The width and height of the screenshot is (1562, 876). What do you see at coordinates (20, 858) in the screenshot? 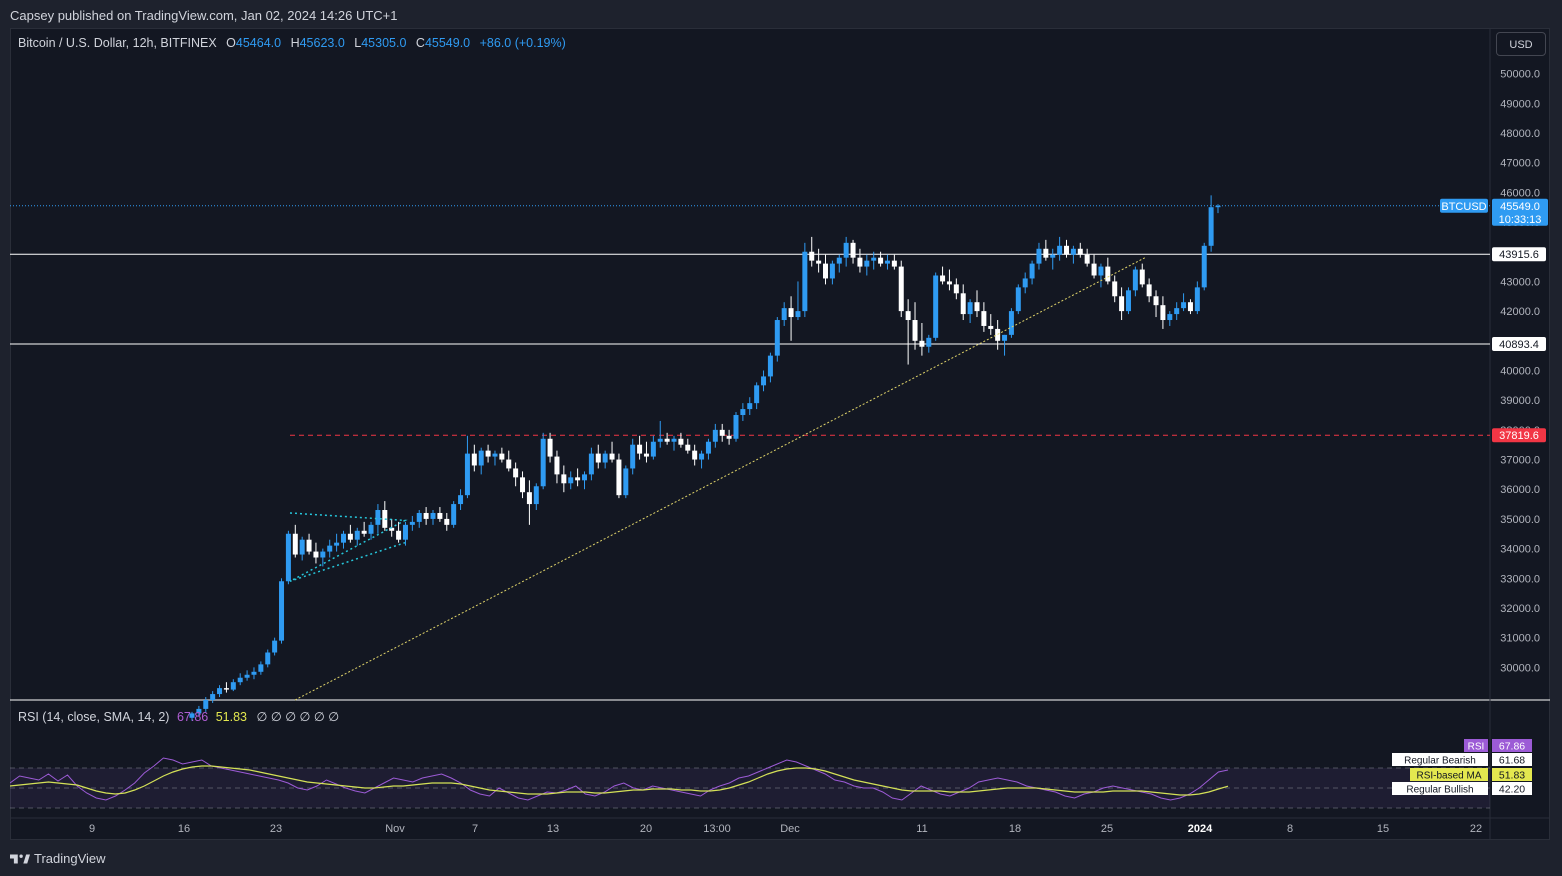
I see `tradingview-logo-icon` at bounding box center [20, 858].